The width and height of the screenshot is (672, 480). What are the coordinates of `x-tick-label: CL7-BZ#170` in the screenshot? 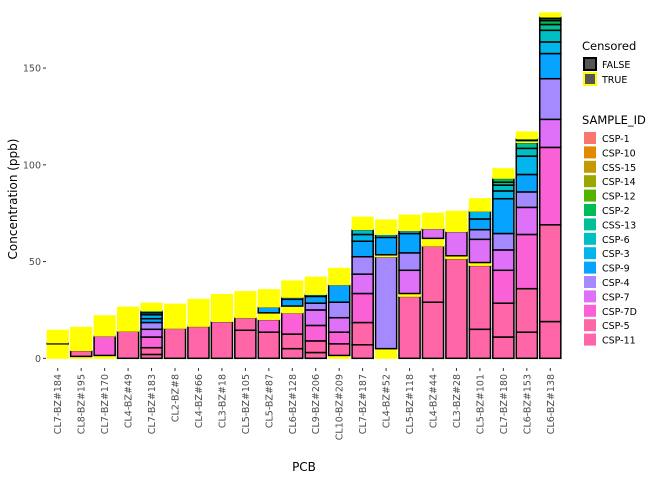 It's located at (105, 404).